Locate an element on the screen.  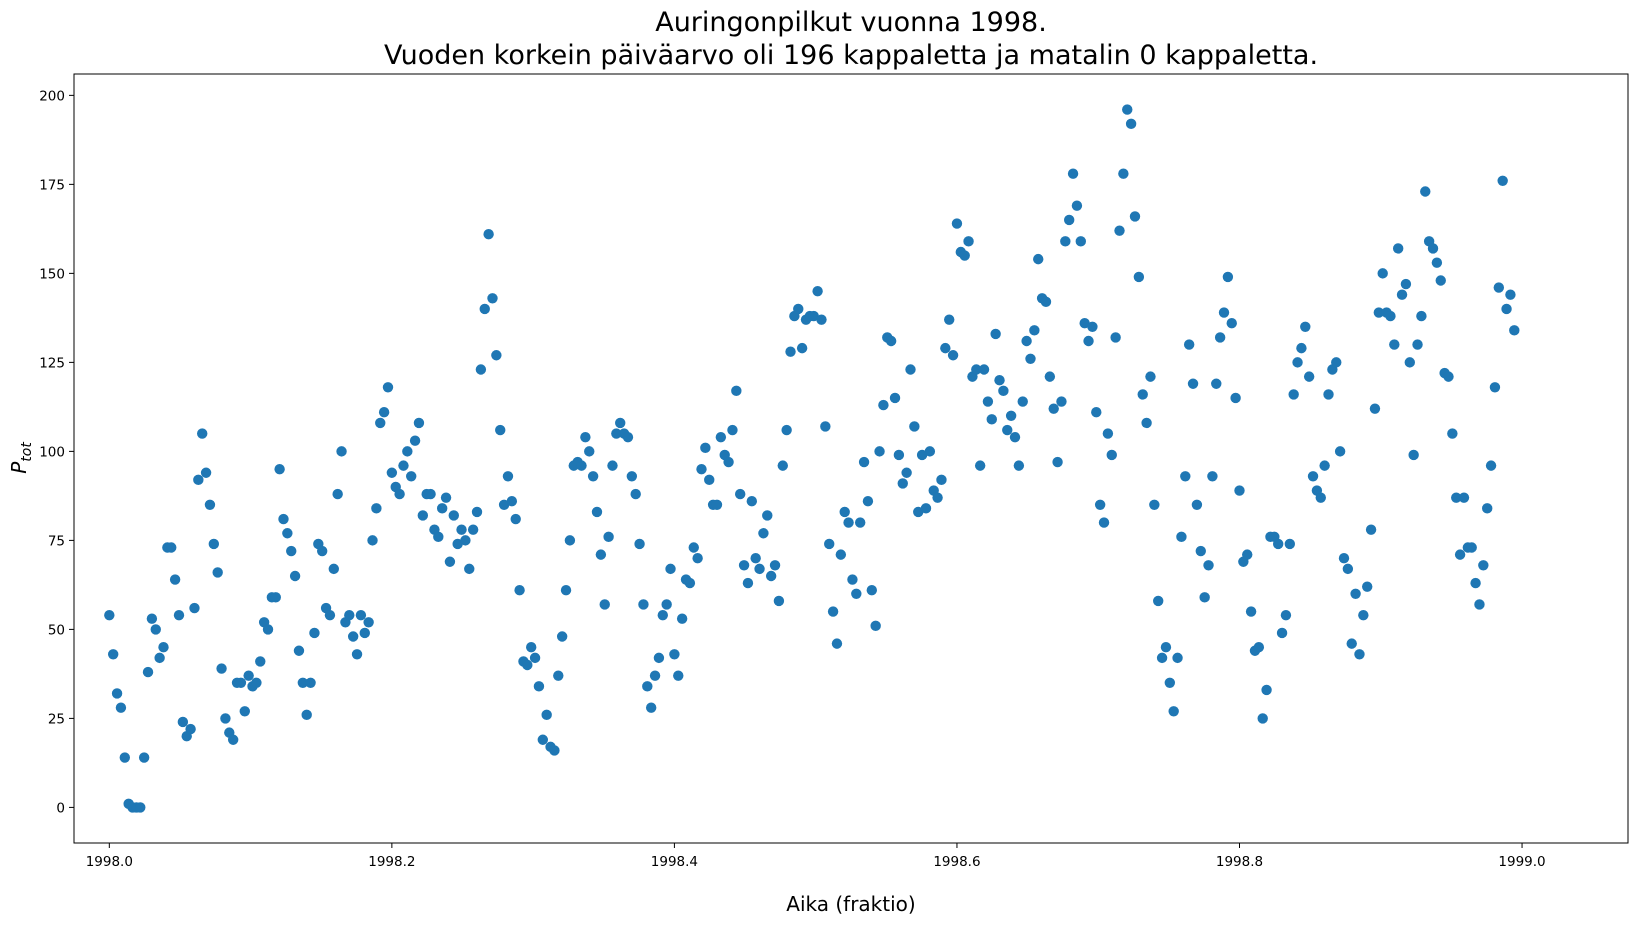
y-tick-label: 0 is located at coordinates (60, 808).